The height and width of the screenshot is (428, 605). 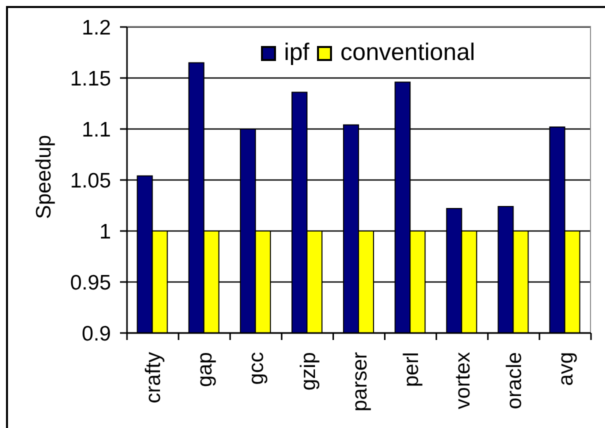 I want to click on x-tick-label: gap, so click(x=205, y=370).